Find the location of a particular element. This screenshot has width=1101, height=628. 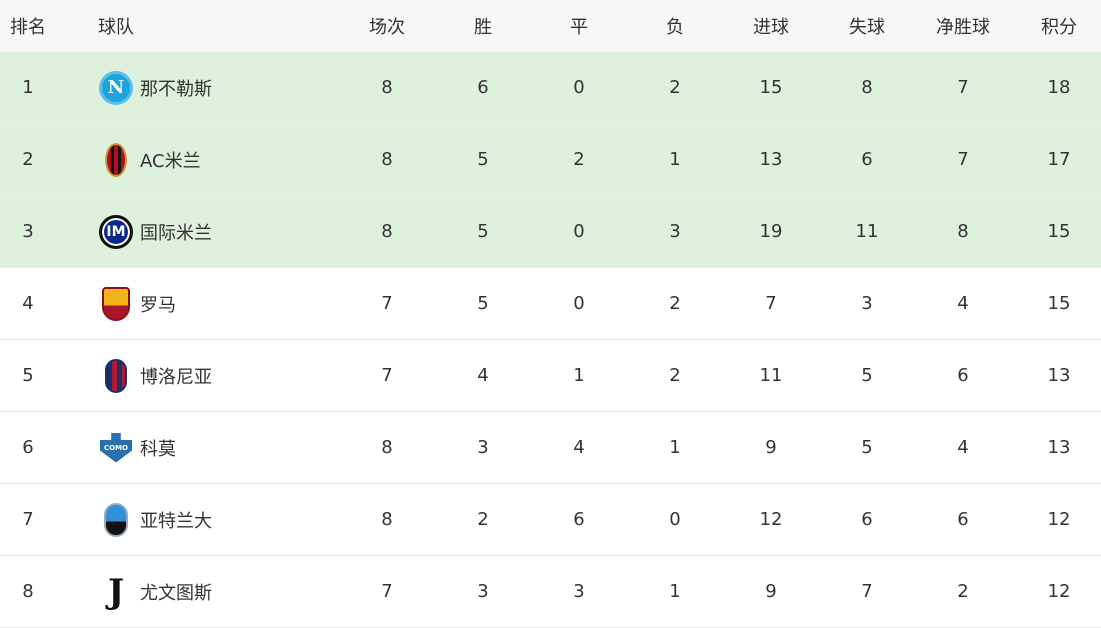

header-played: 场次 is located at coordinates (387, 27).